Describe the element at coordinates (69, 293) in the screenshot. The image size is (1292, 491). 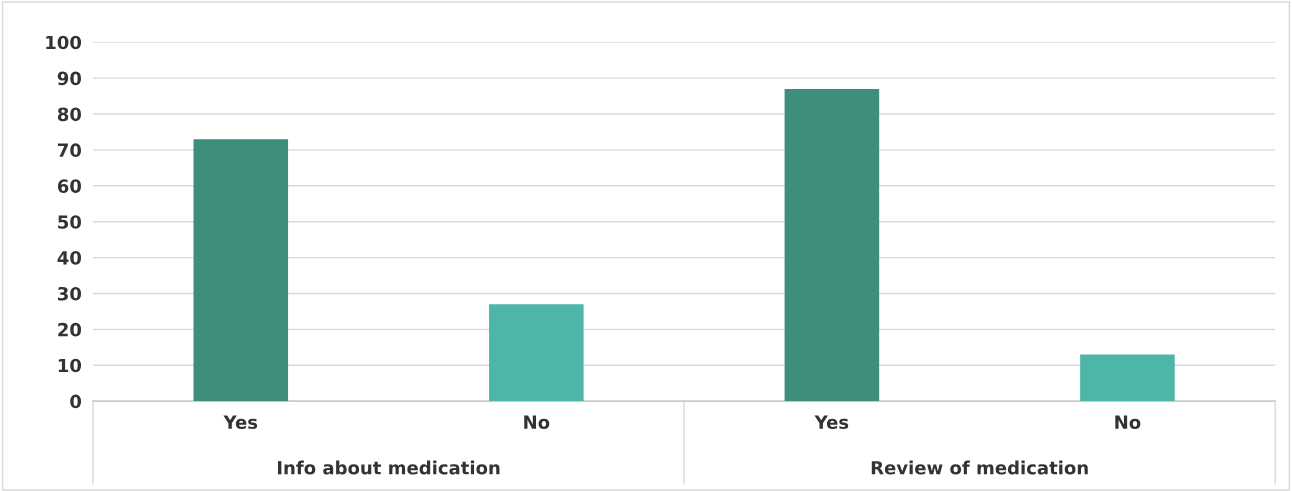
I see `y-tick-label: 30` at that location.